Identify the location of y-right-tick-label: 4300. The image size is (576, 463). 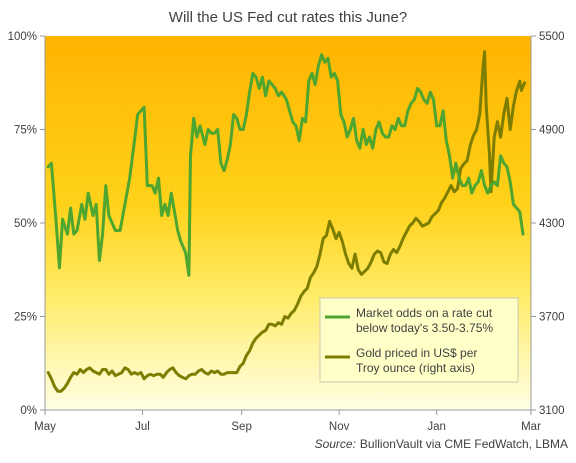
(552, 224).